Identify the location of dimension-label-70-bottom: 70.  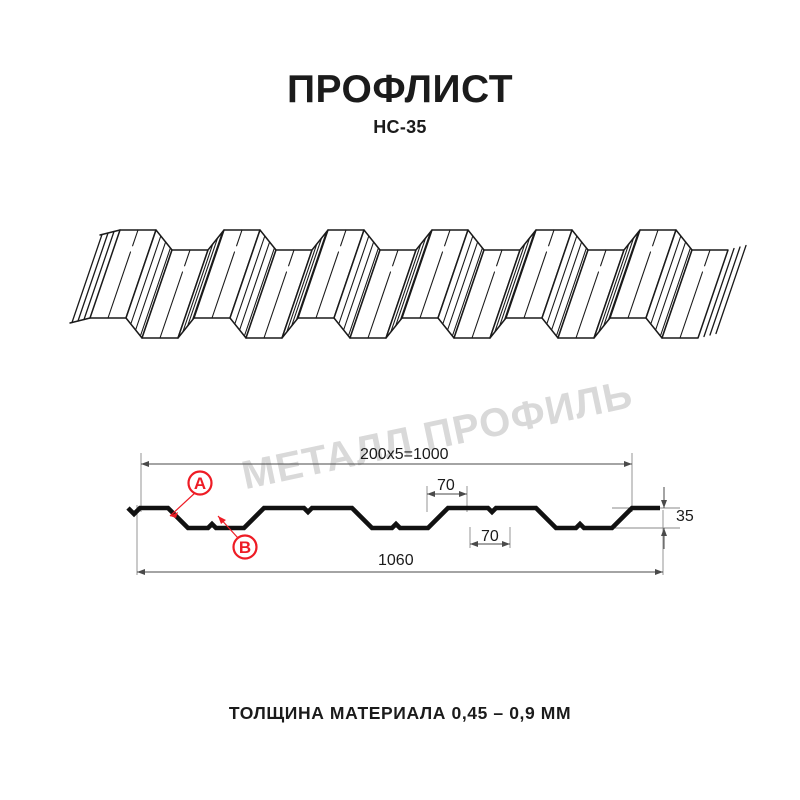
(490, 536).